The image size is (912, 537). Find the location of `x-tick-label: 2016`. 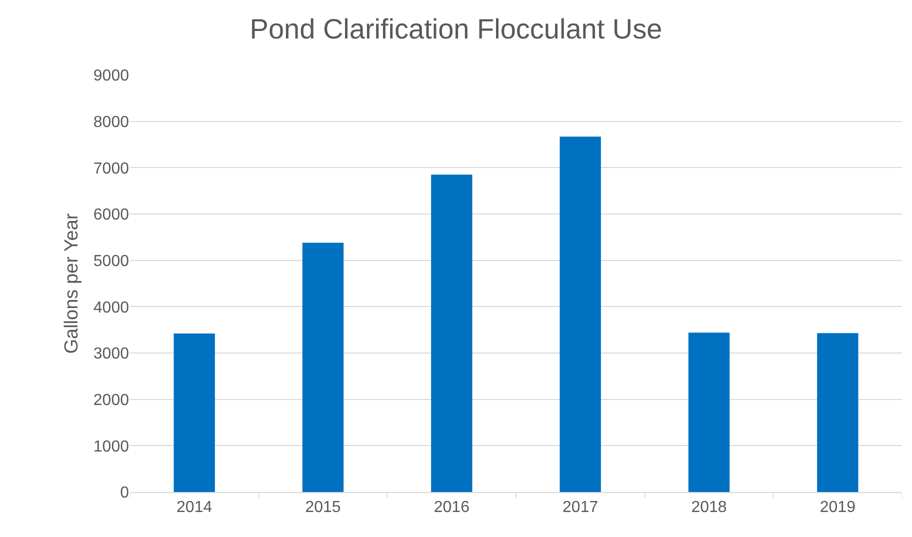

x-tick-label: 2016 is located at coordinates (452, 507).